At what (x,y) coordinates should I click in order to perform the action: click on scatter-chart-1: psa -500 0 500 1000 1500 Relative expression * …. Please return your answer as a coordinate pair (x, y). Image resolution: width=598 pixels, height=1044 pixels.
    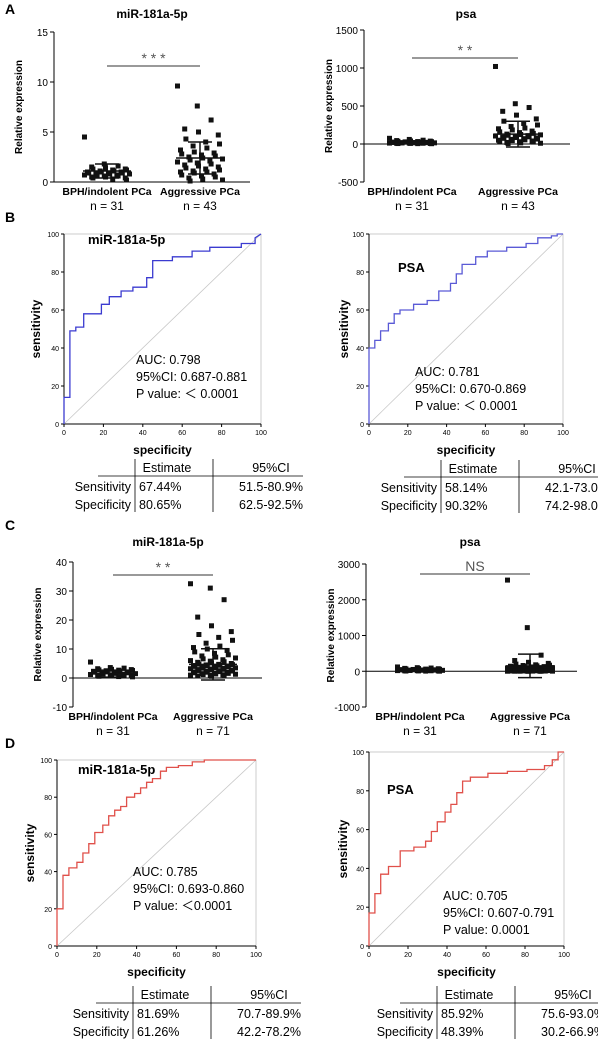
    Looking at the image, I should click on (447, 110).